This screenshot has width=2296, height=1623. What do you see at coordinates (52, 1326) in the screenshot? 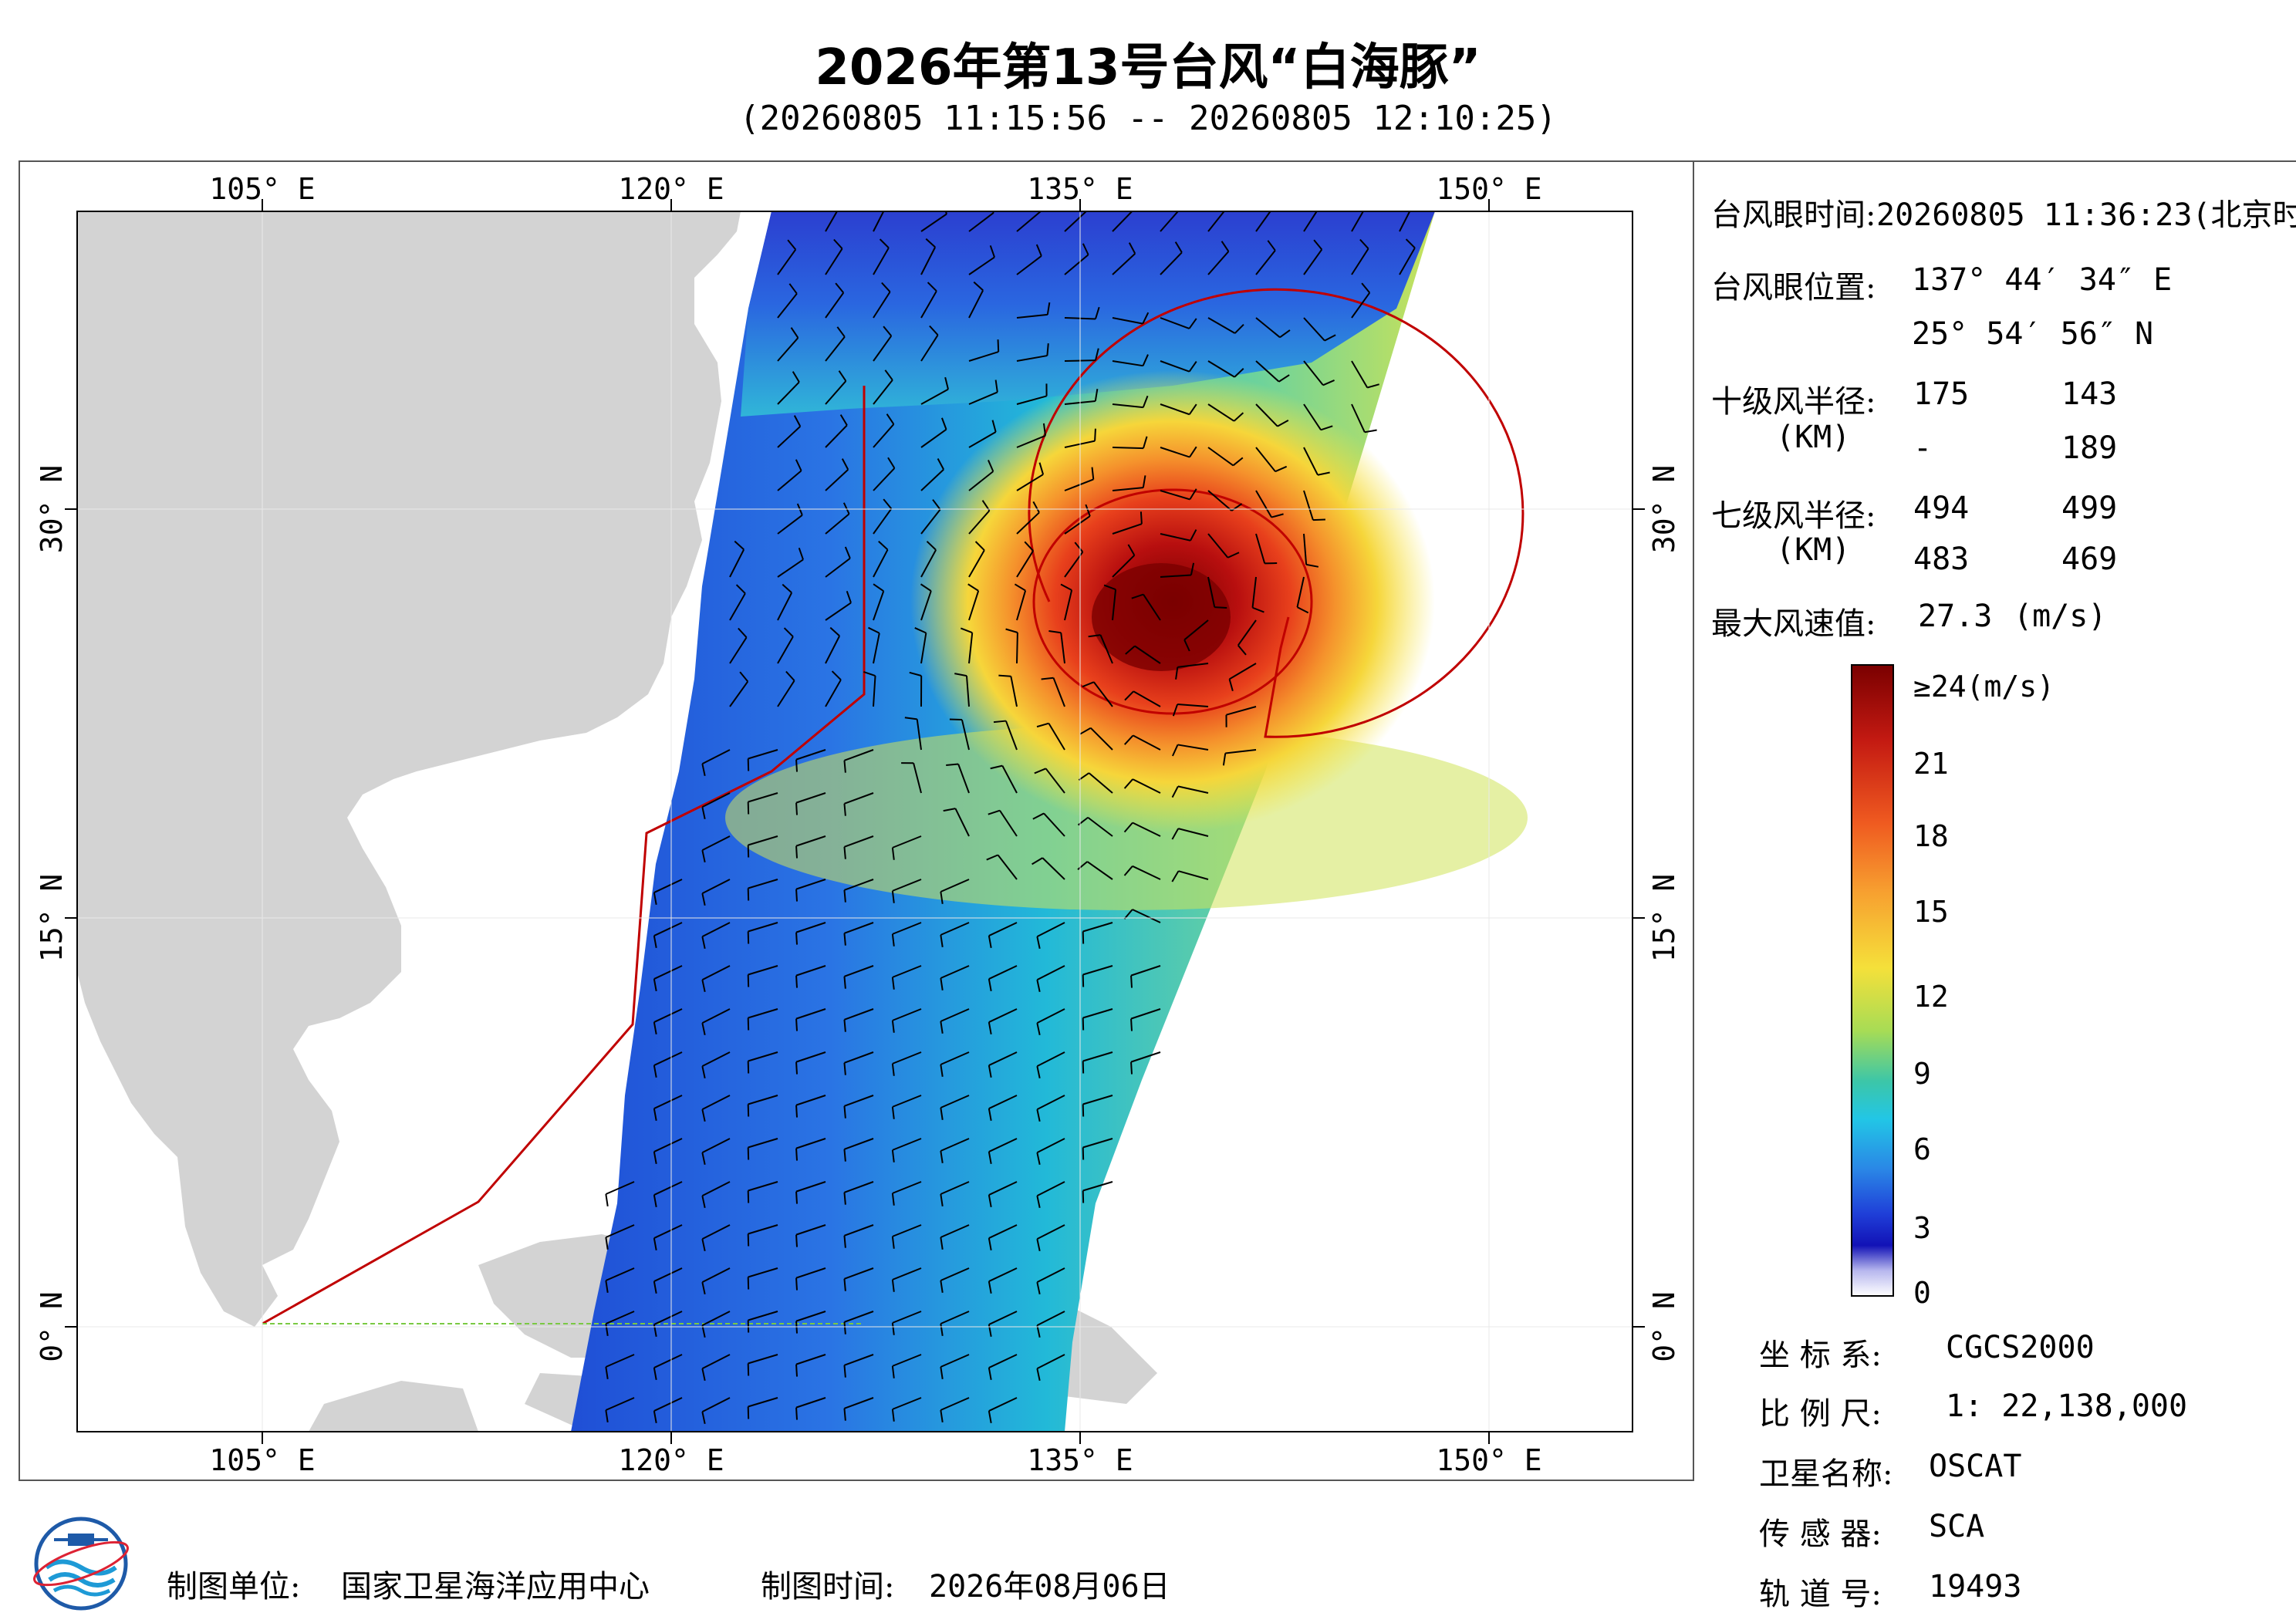
I see `y-tick-left-0: 0° N` at bounding box center [52, 1326].